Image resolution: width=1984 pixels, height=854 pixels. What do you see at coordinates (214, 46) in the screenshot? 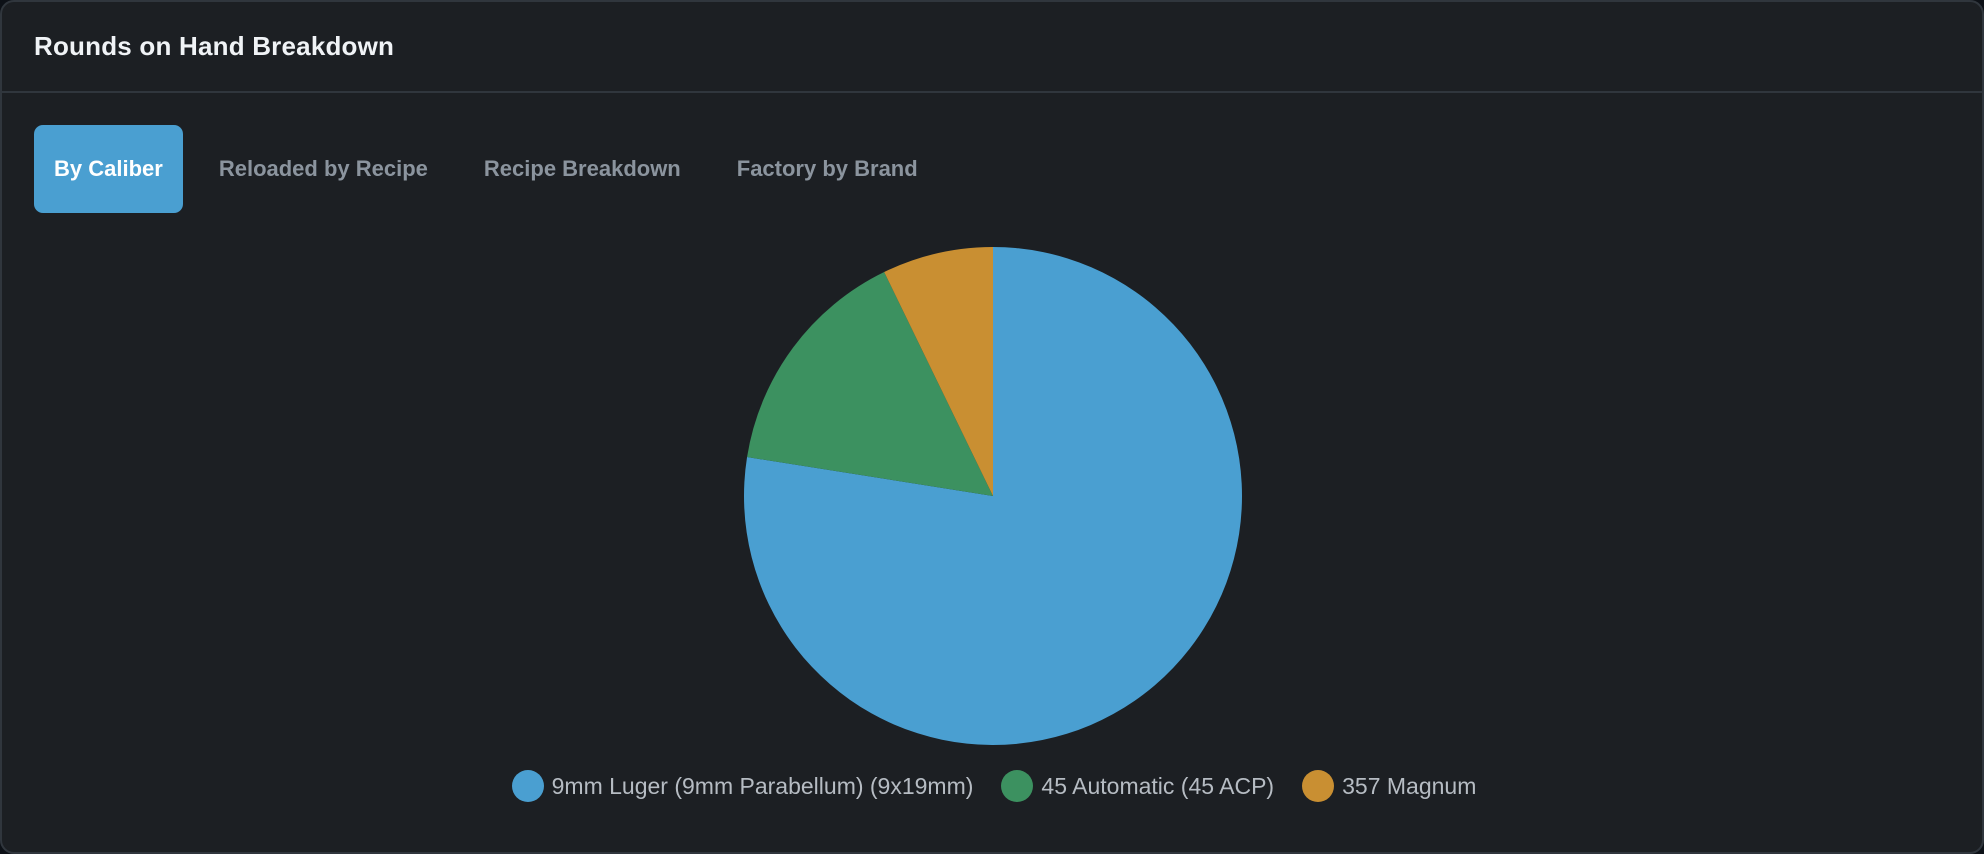
I see `card-title: Rounds on Hand Breakdown` at bounding box center [214, 46].